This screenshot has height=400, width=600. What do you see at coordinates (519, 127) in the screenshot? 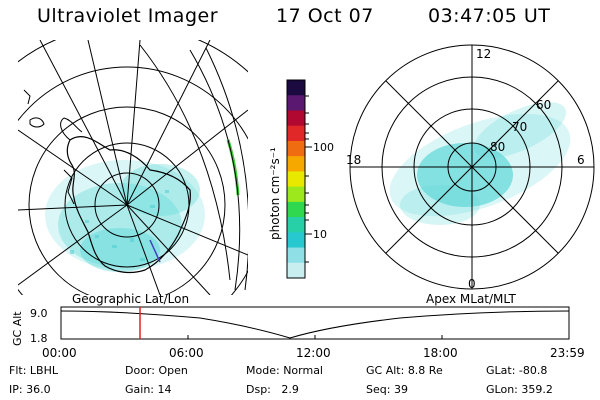
I see `mlat-label-70: 70` at bounding box center [519, 127].